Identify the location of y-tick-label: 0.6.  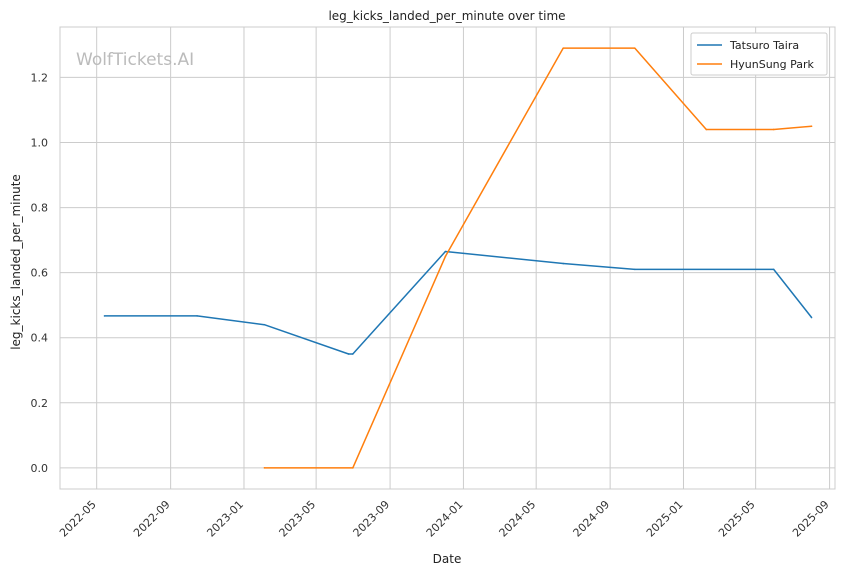
(40, 273).